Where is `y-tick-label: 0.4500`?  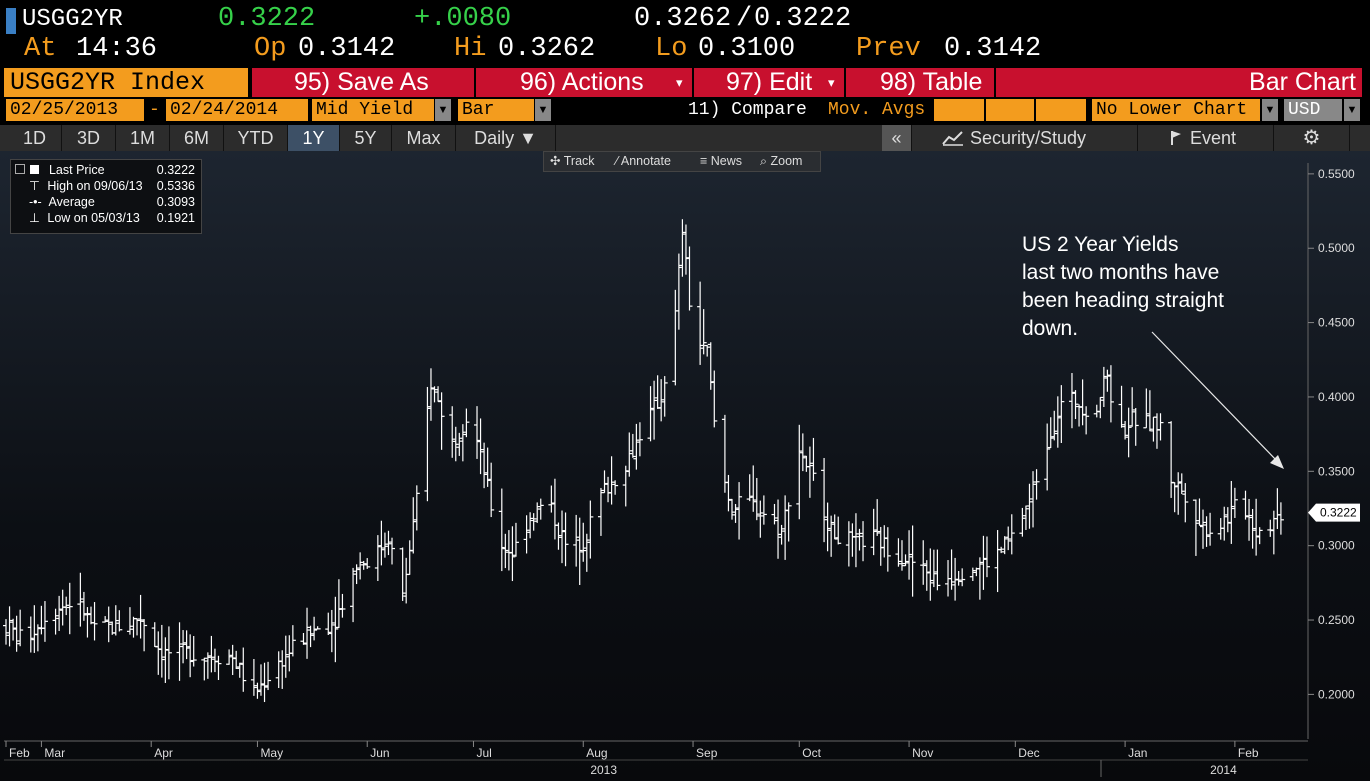 y-tick-label: 0.4500 is located at coordinates (1336, 323).